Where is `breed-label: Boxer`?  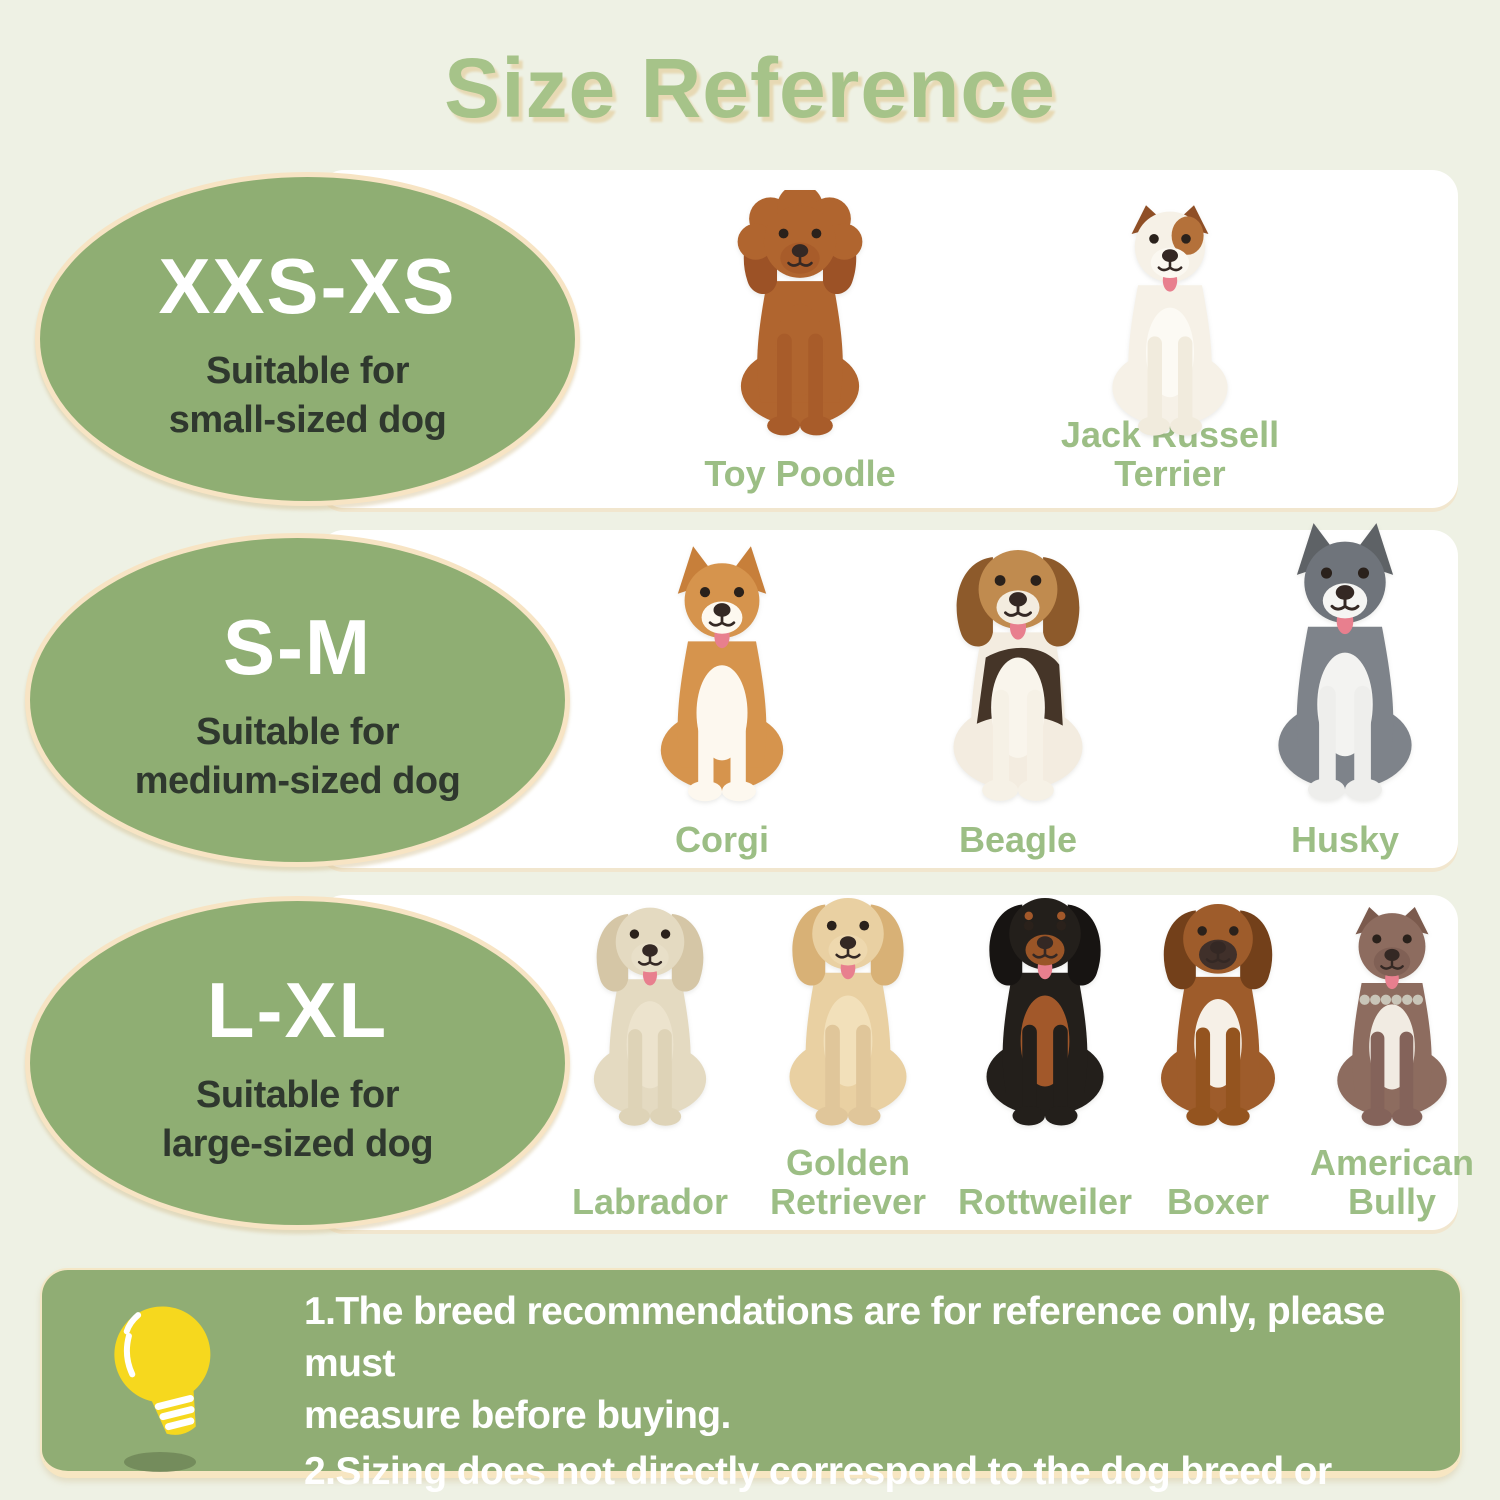
breed-label: Boxer is located at coordinates (1218, 1202).